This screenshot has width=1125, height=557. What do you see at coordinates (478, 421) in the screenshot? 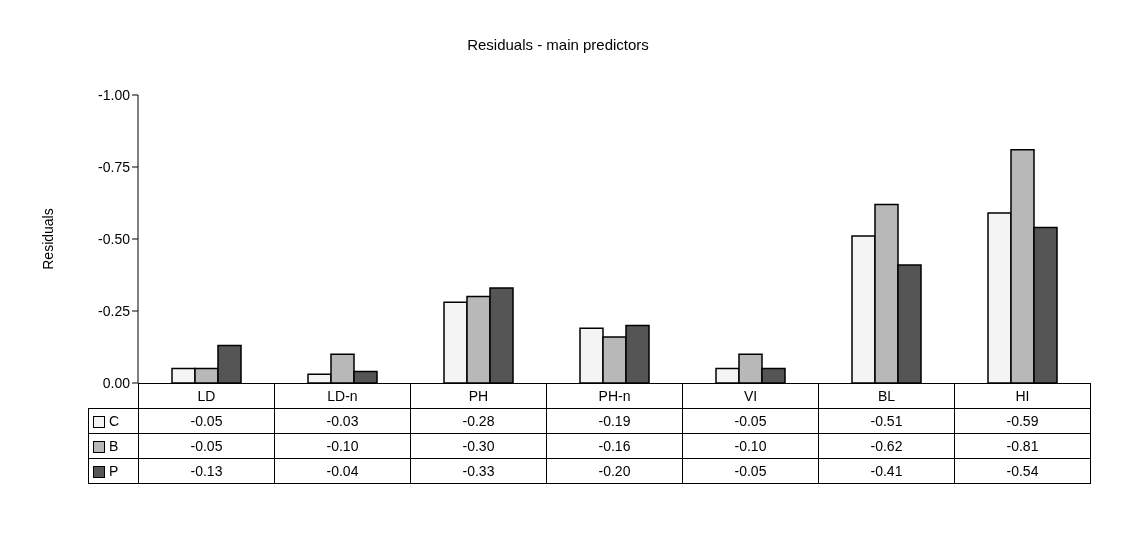
I see `data-label: -0.28` at bounding box center [478, 421].